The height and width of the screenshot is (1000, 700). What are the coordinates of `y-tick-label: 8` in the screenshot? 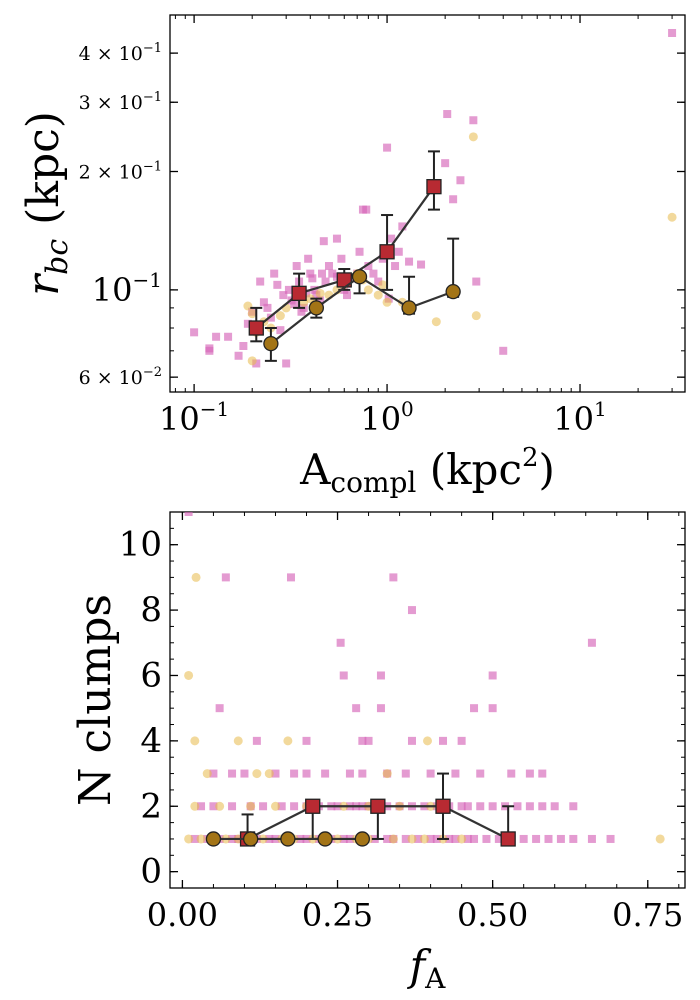 It's located at (151, 610).